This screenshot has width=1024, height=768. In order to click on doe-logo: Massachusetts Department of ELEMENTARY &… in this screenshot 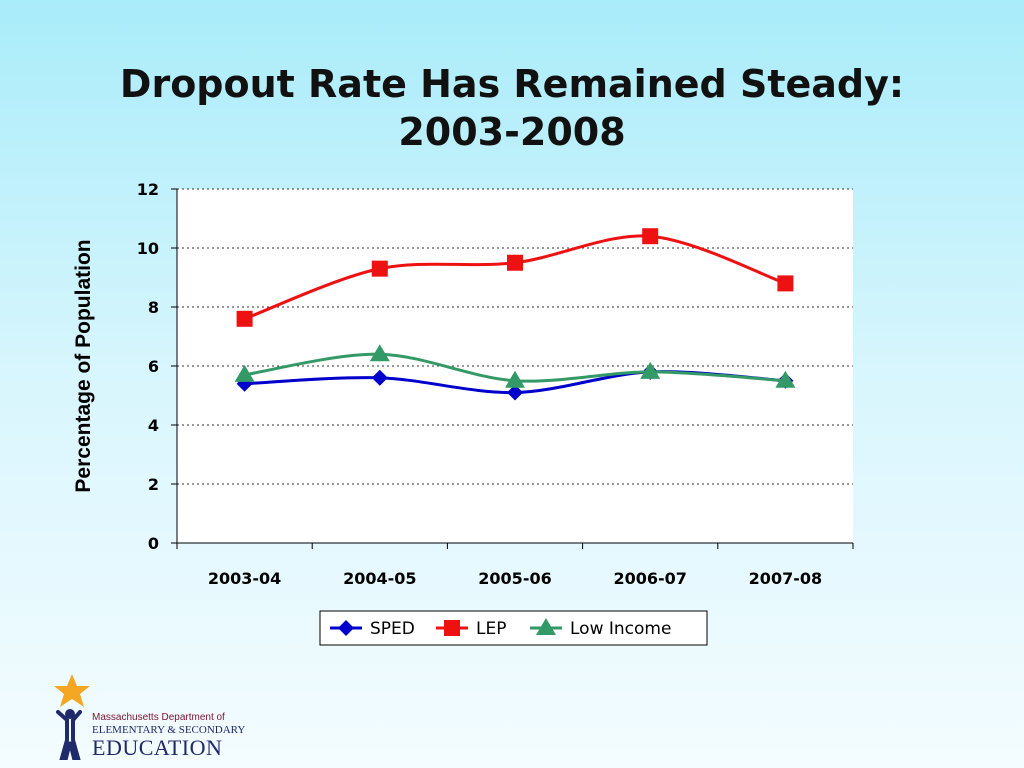, I will do `click(148, 717)`.